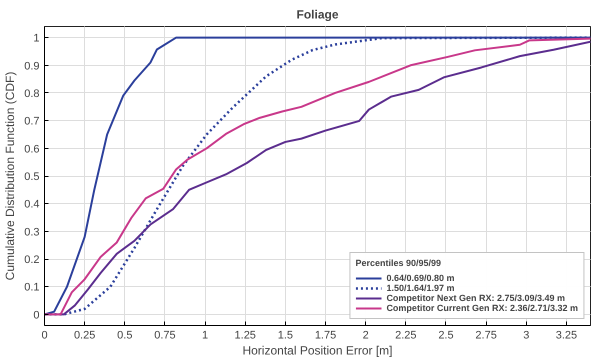  I want to click on legend-label: Competitor Current Gen RX: 2.36/2.71/3.32 m, so click(482, 308).